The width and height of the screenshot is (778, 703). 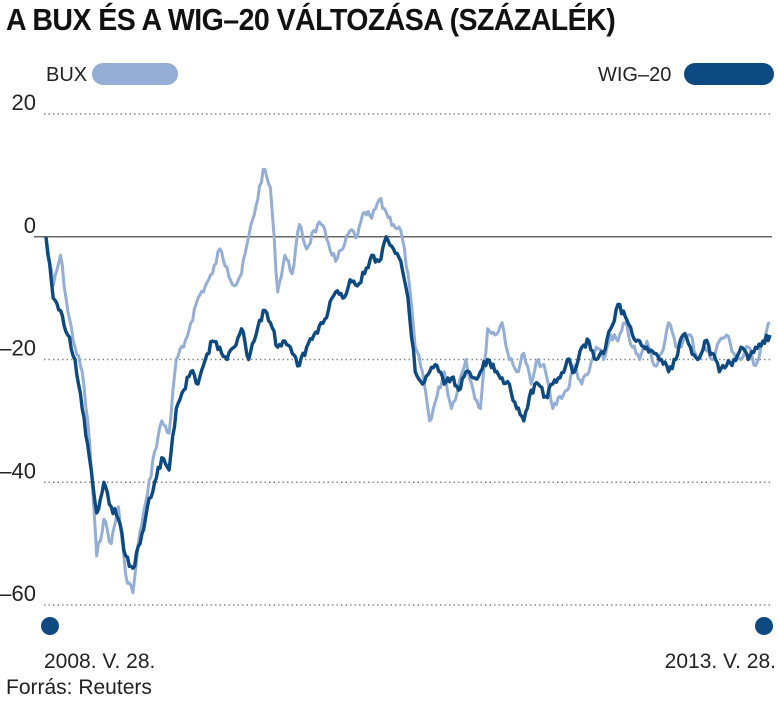 What do you see at coordinates (79, 687) in the screenshot?
I see `source-note: Forrás: Reuters` at bounding box center [79, 687].